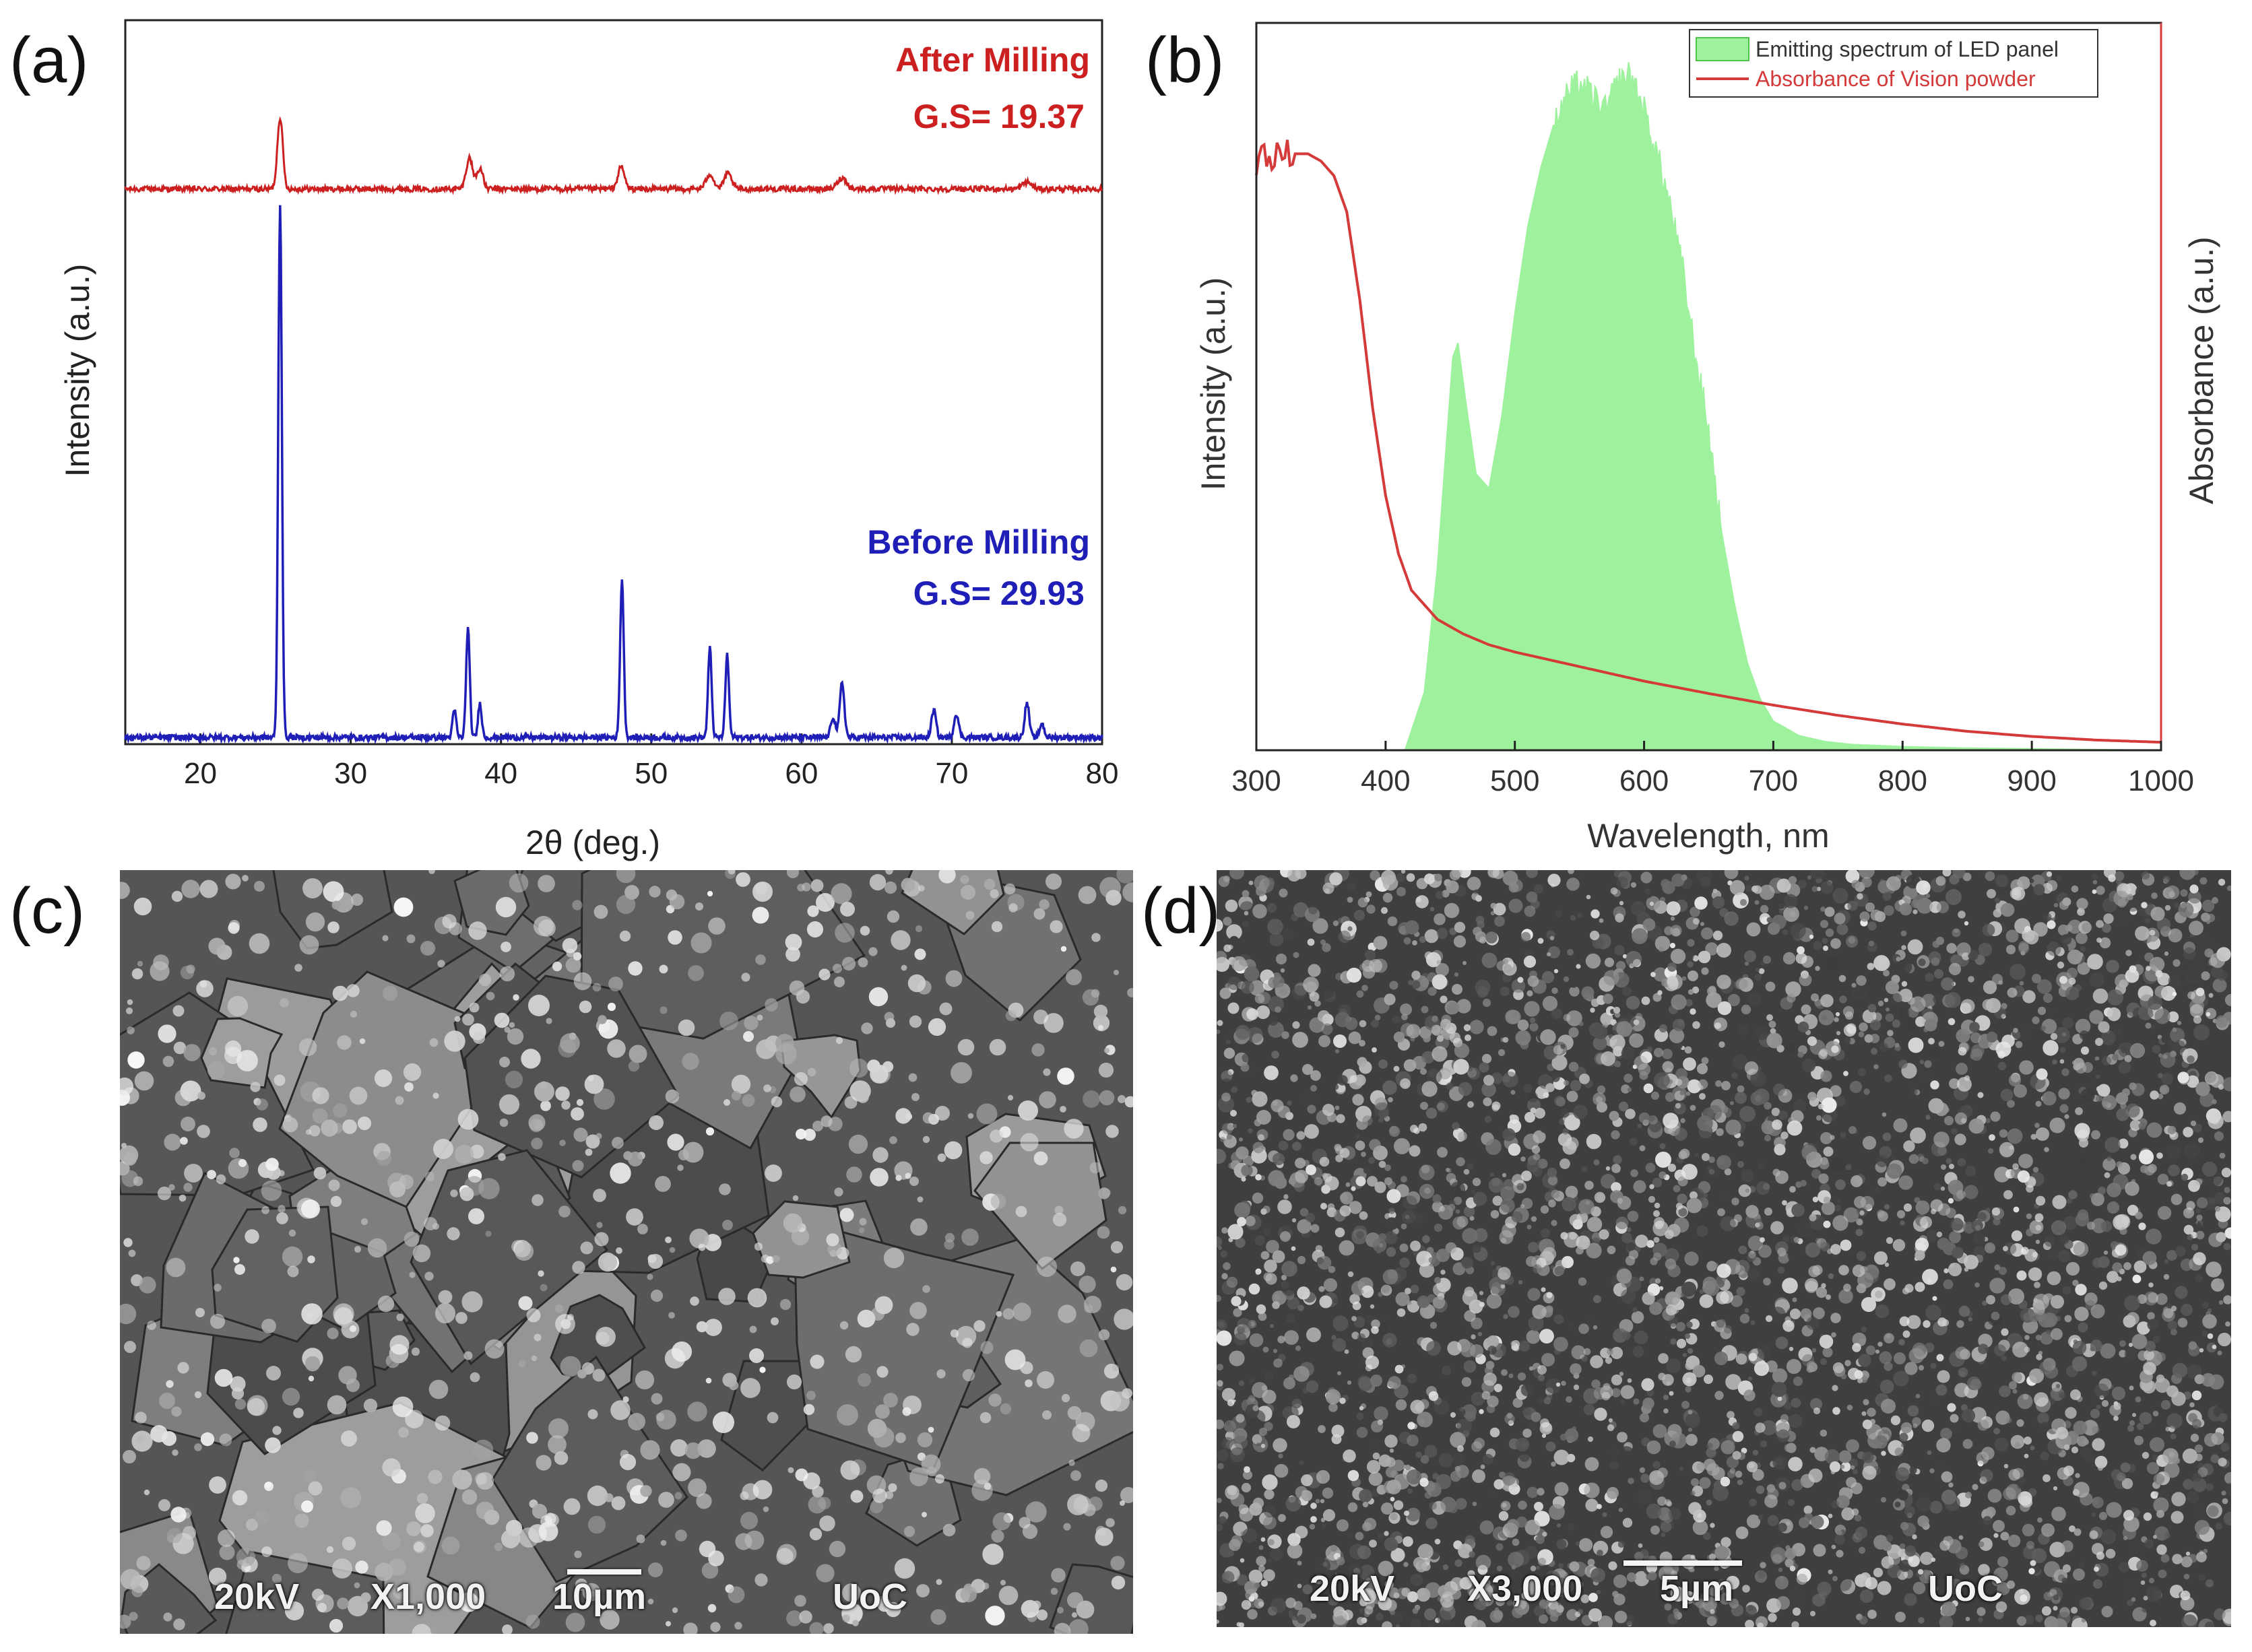  What do you see at coordinates (1386, 780) in the screenshot?
I see `spectrum-x-tick-label-1: 400` at bounding box center [1386, 780].